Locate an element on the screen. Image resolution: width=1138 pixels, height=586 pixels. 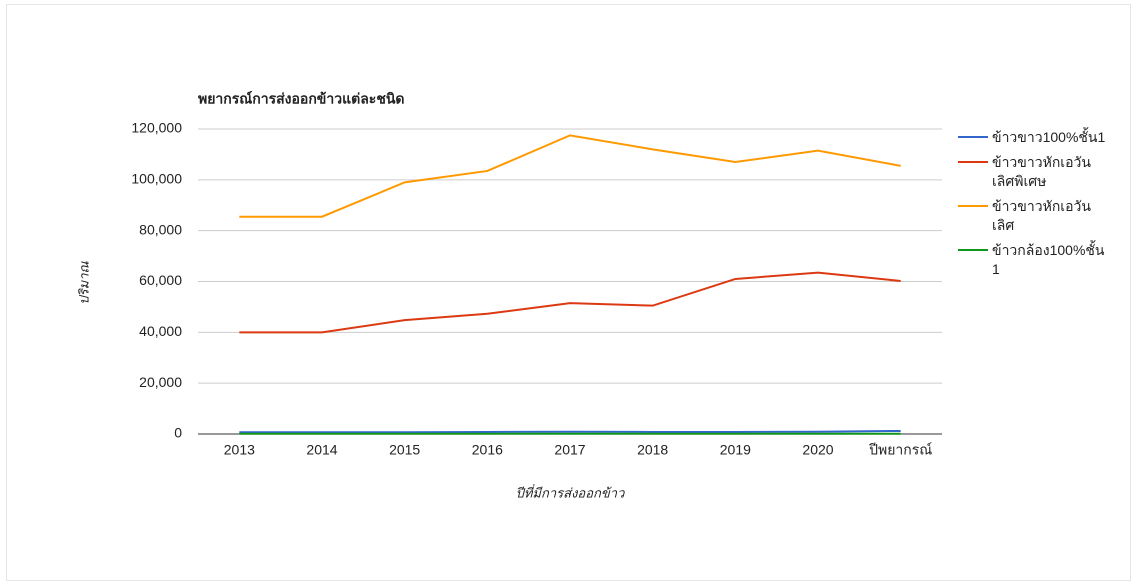
x-tick-label: ปีพยากรณ์ is located at coordinates (901, 450).